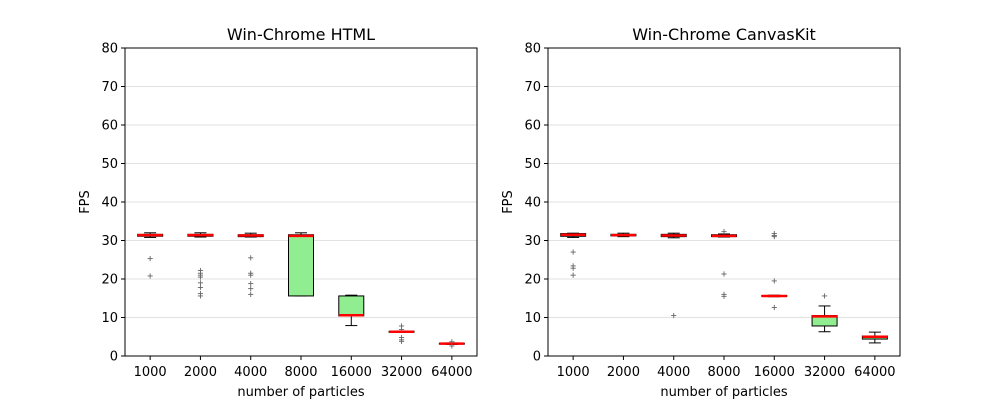  What do you see at coordinates (301, 34) in the screenshot?
I see `chart-title: Win-Chrome HTML` at bounding box center [301, 34].